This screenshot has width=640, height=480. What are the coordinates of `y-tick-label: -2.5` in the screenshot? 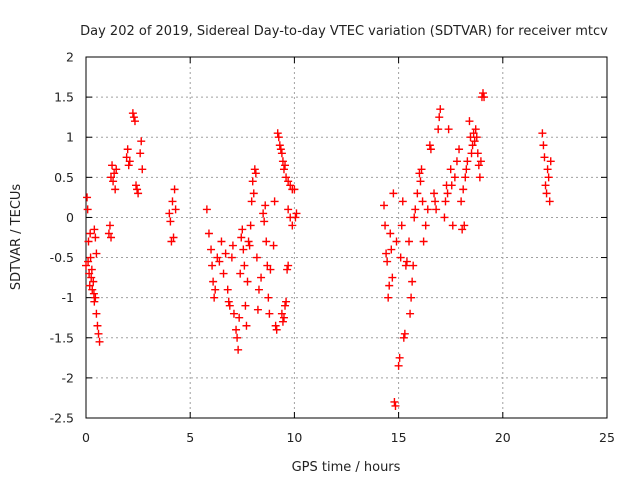 It's located at (62, 418).